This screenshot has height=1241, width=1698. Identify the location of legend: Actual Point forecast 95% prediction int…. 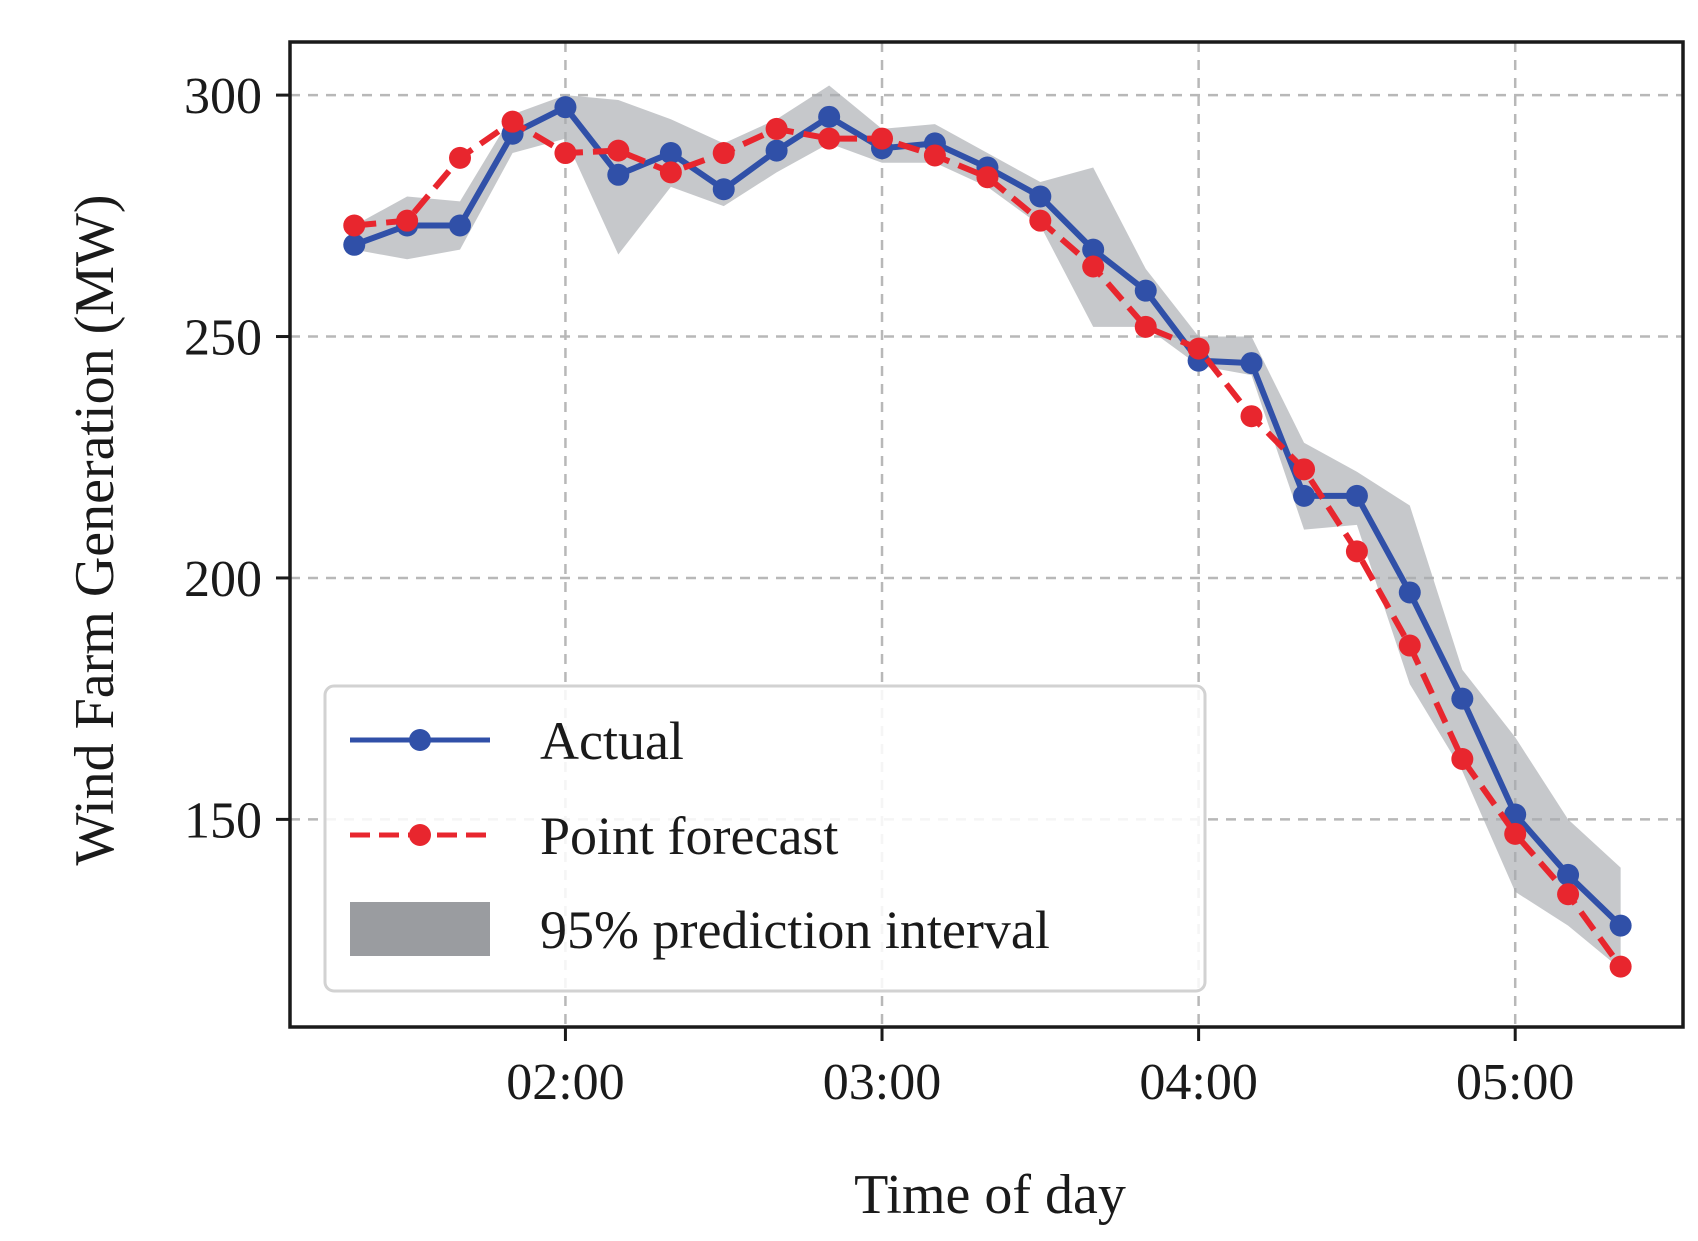
(765, 838).